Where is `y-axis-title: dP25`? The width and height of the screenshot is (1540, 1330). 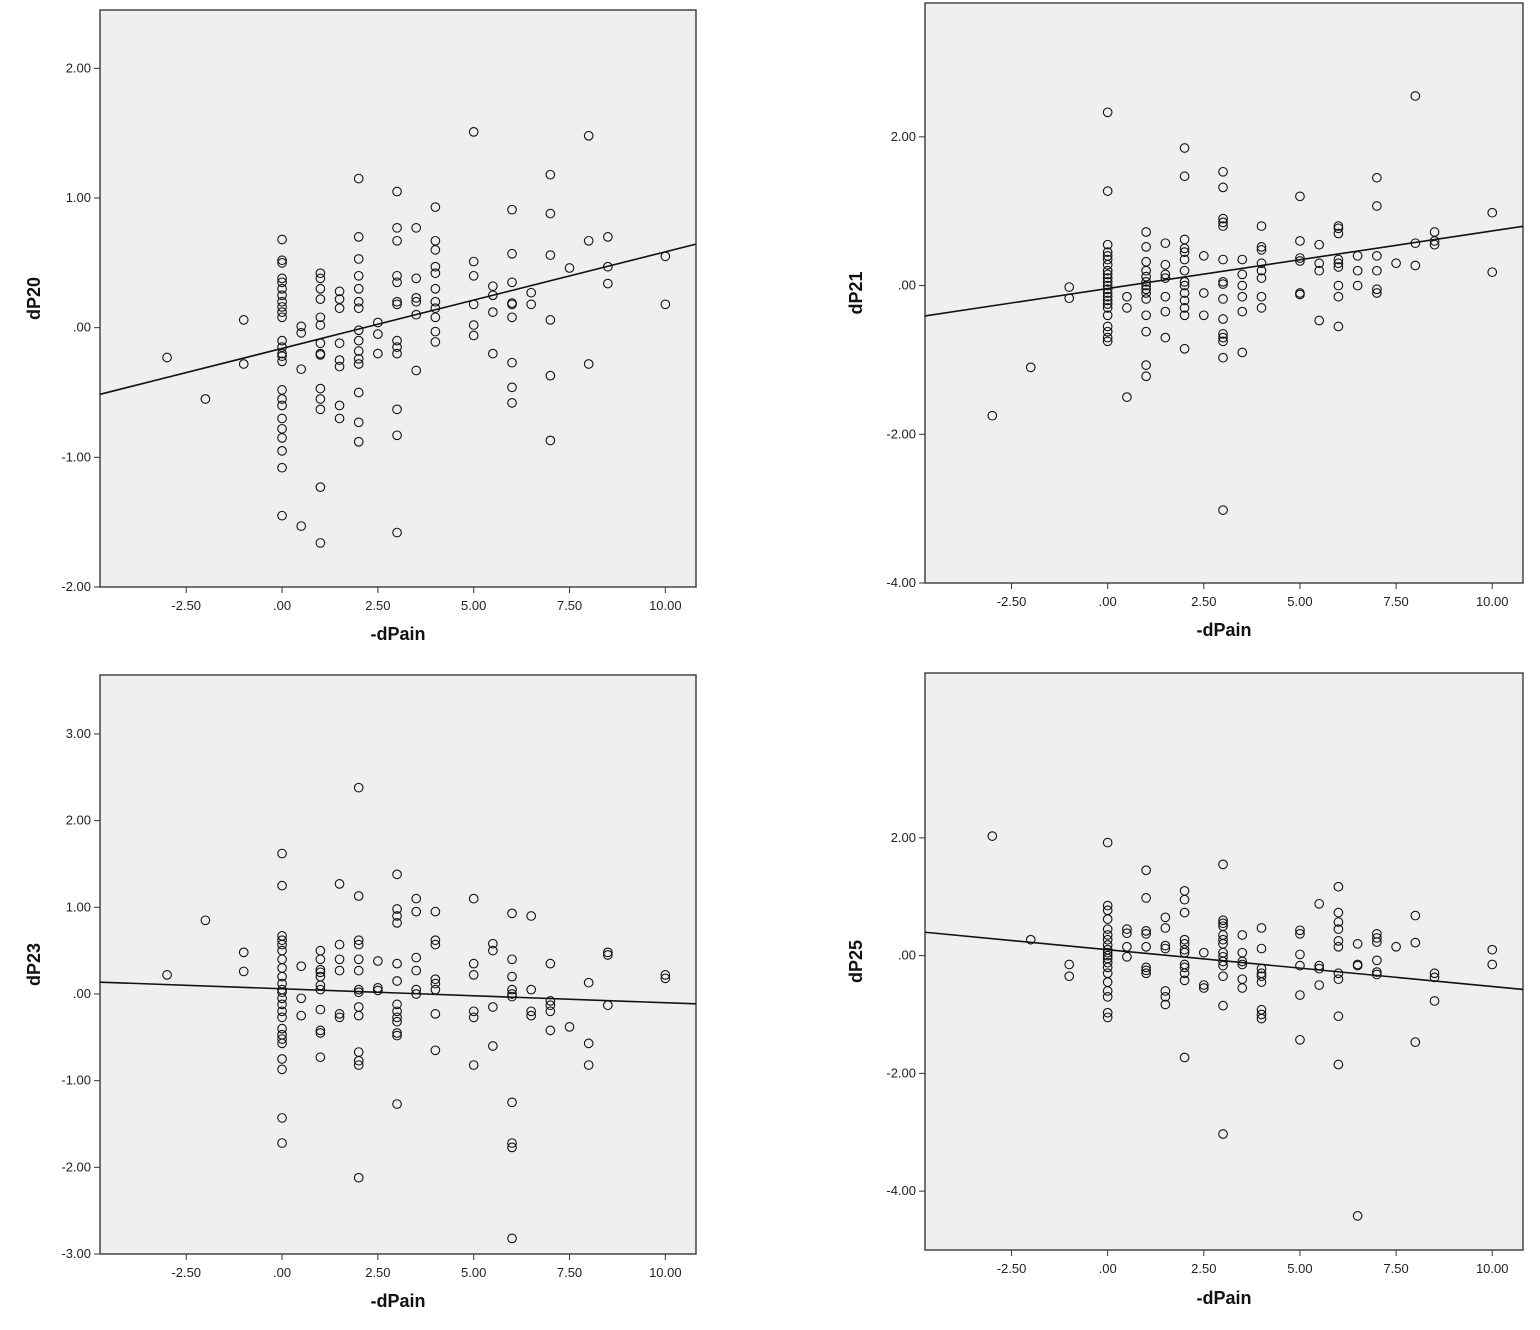 y-axis-title: dP25 is located at coordinates (856, 961).